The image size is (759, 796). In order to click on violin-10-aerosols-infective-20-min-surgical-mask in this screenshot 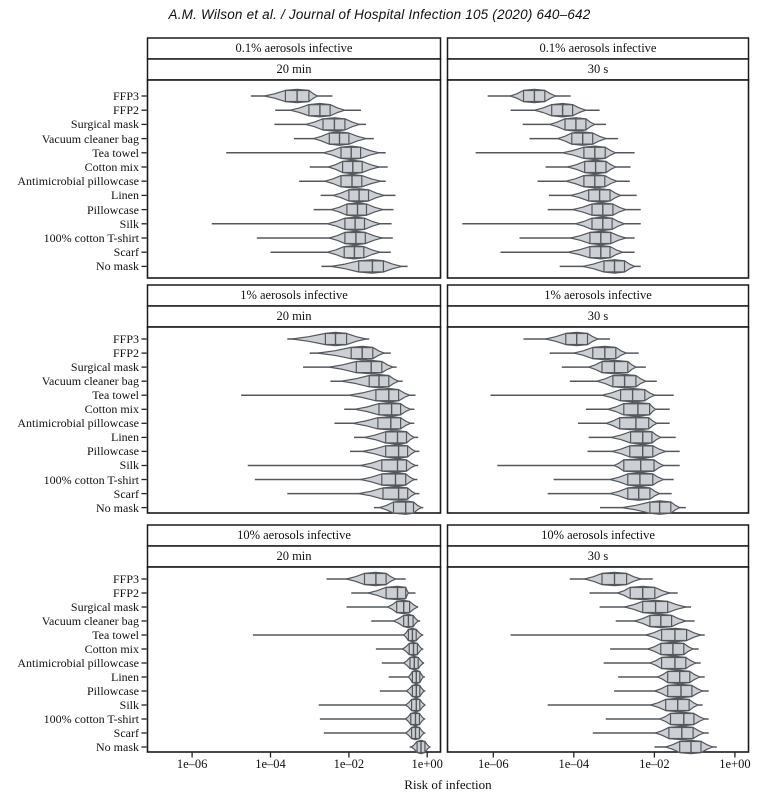, I will do `click(382, 607)`.